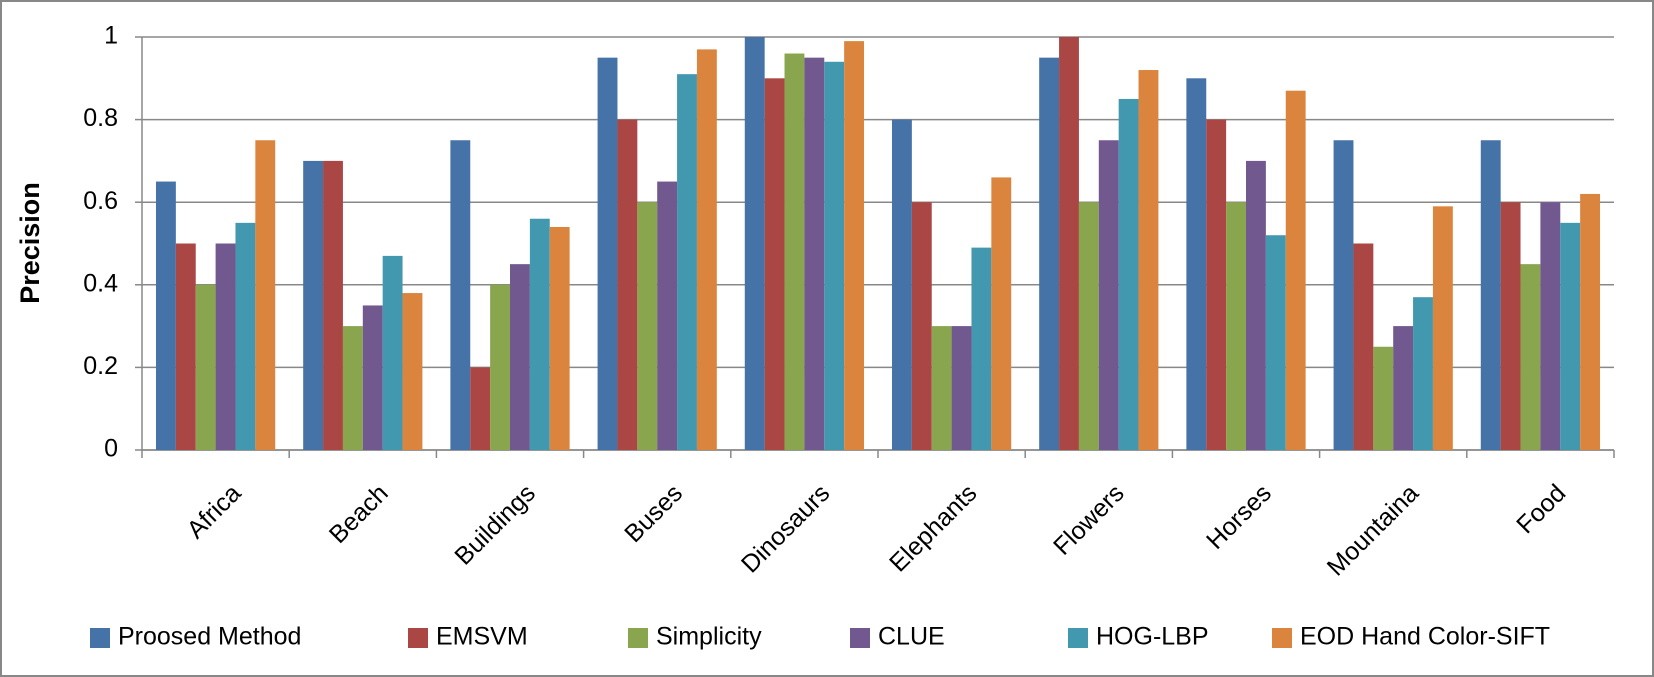 The height and width of the screenshot is (677, 1654). Describe the element at coordinates (911, 637) in the screenshot. I see `legend-label: CLUE` at that location.